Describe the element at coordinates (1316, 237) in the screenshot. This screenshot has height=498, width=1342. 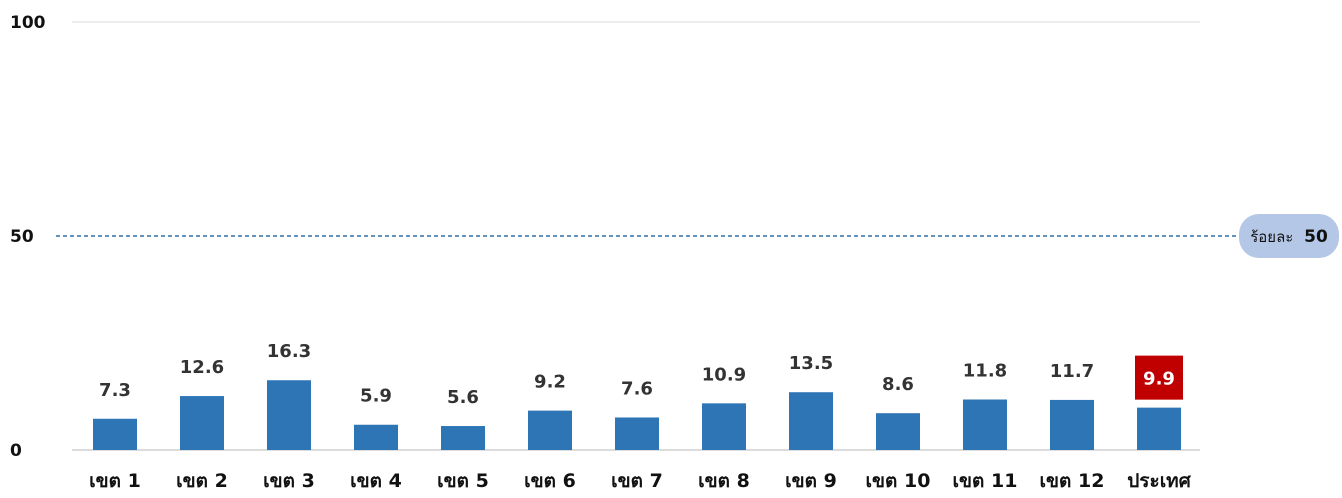
I see `reference-label-value: 50` at that location.